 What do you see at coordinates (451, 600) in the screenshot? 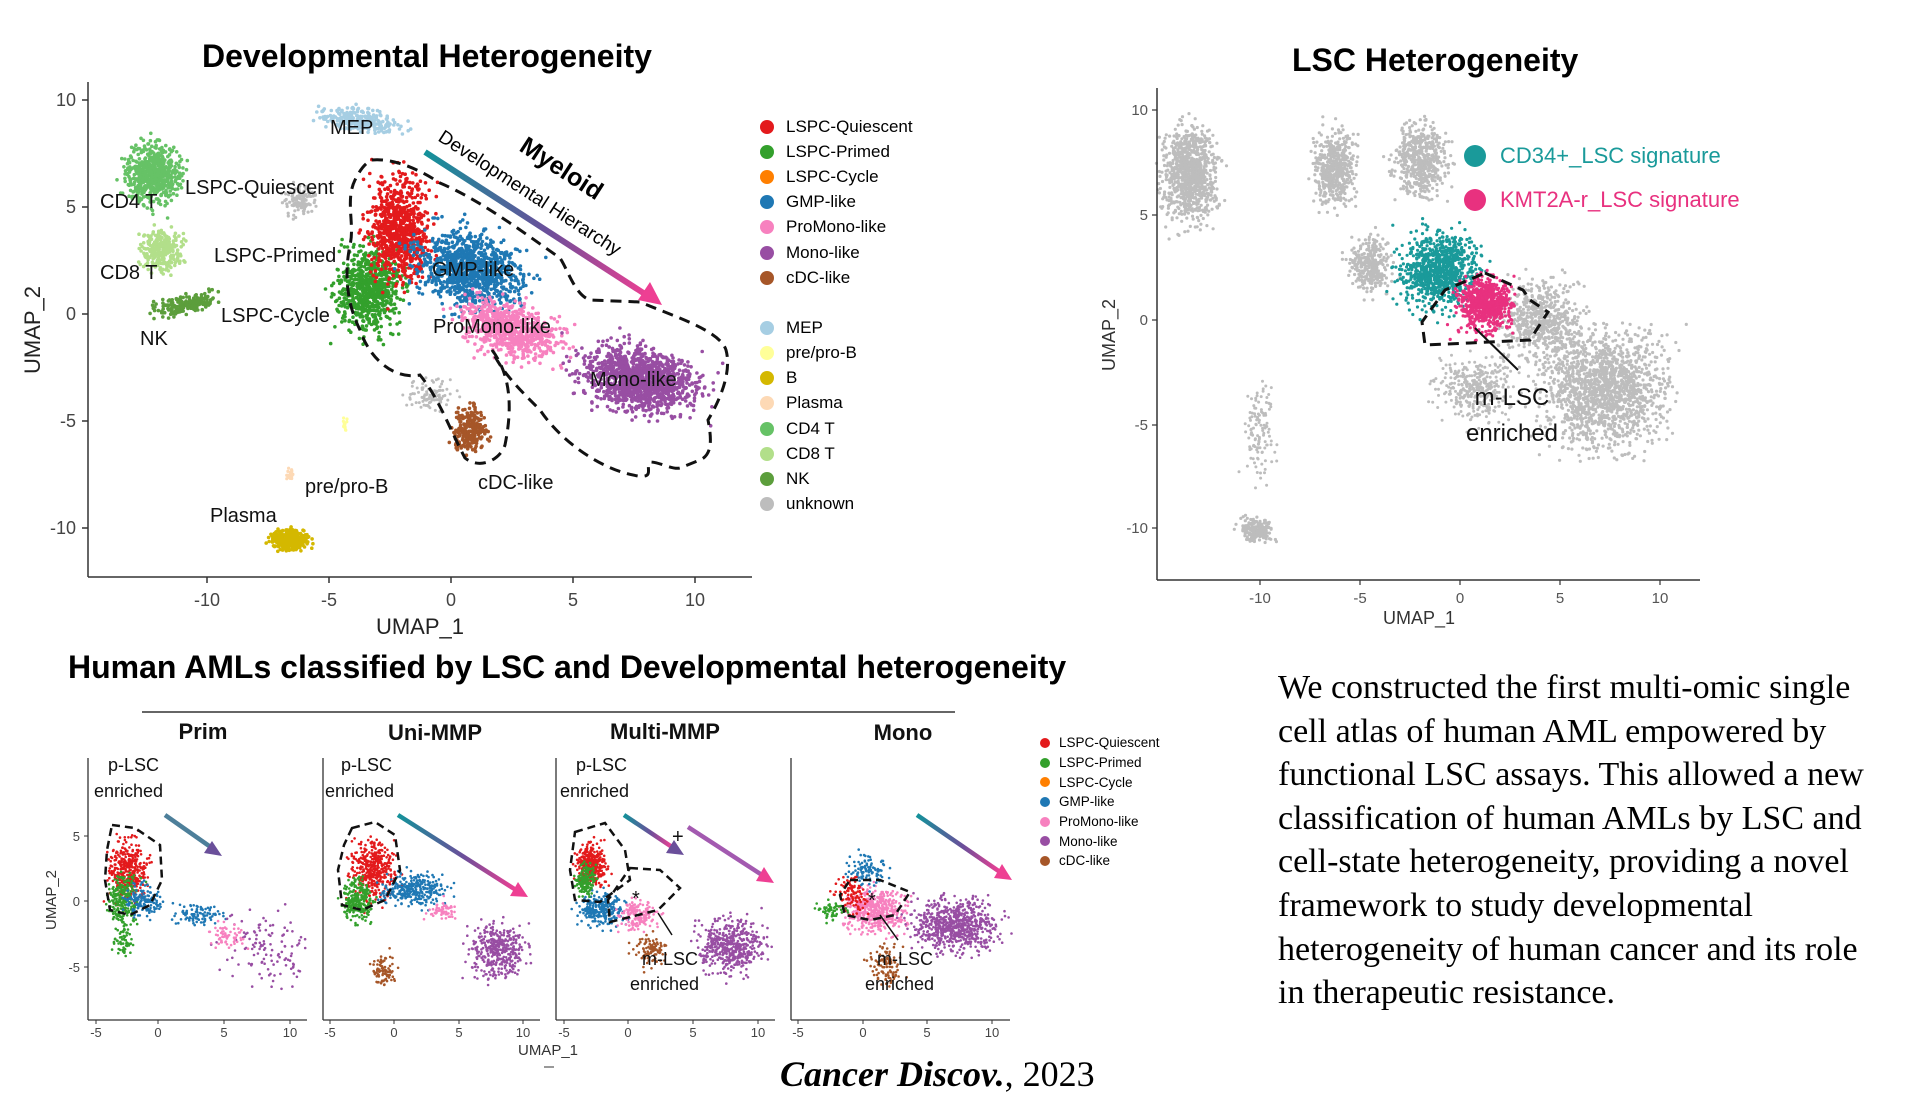
I see `panel-a-xtick: 0` at bounding box center [451, 600].